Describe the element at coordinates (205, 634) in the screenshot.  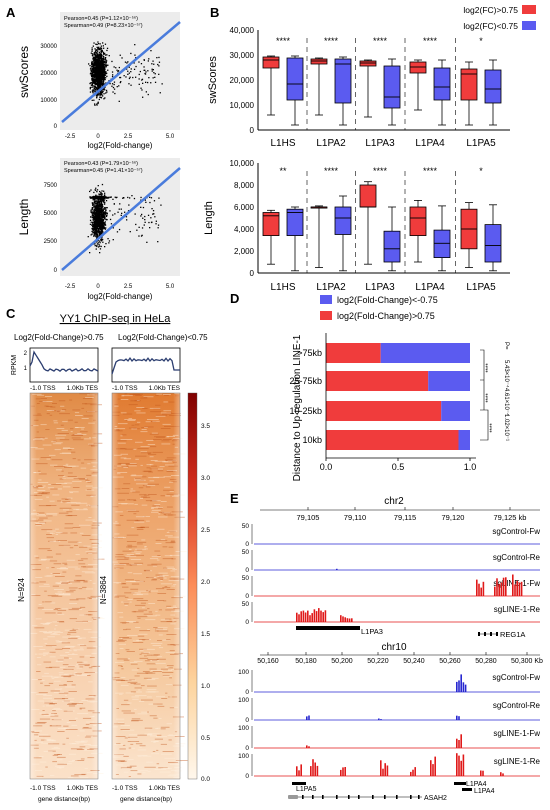
I see `color-scale-tick: 1.5` at that location.